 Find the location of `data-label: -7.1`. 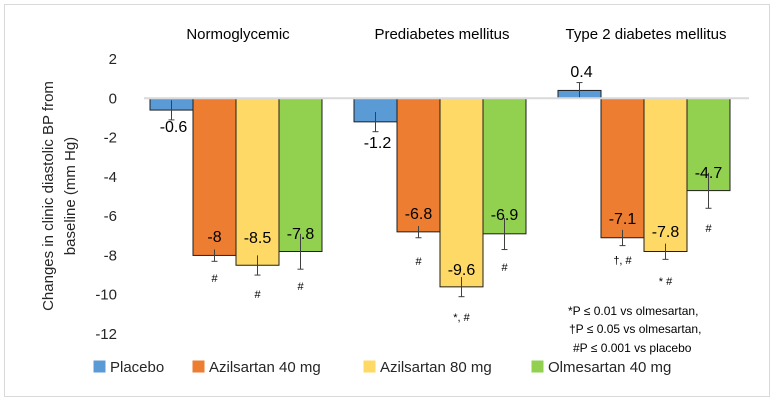

data-label: -7.1 is located at coordinates (623, 219).